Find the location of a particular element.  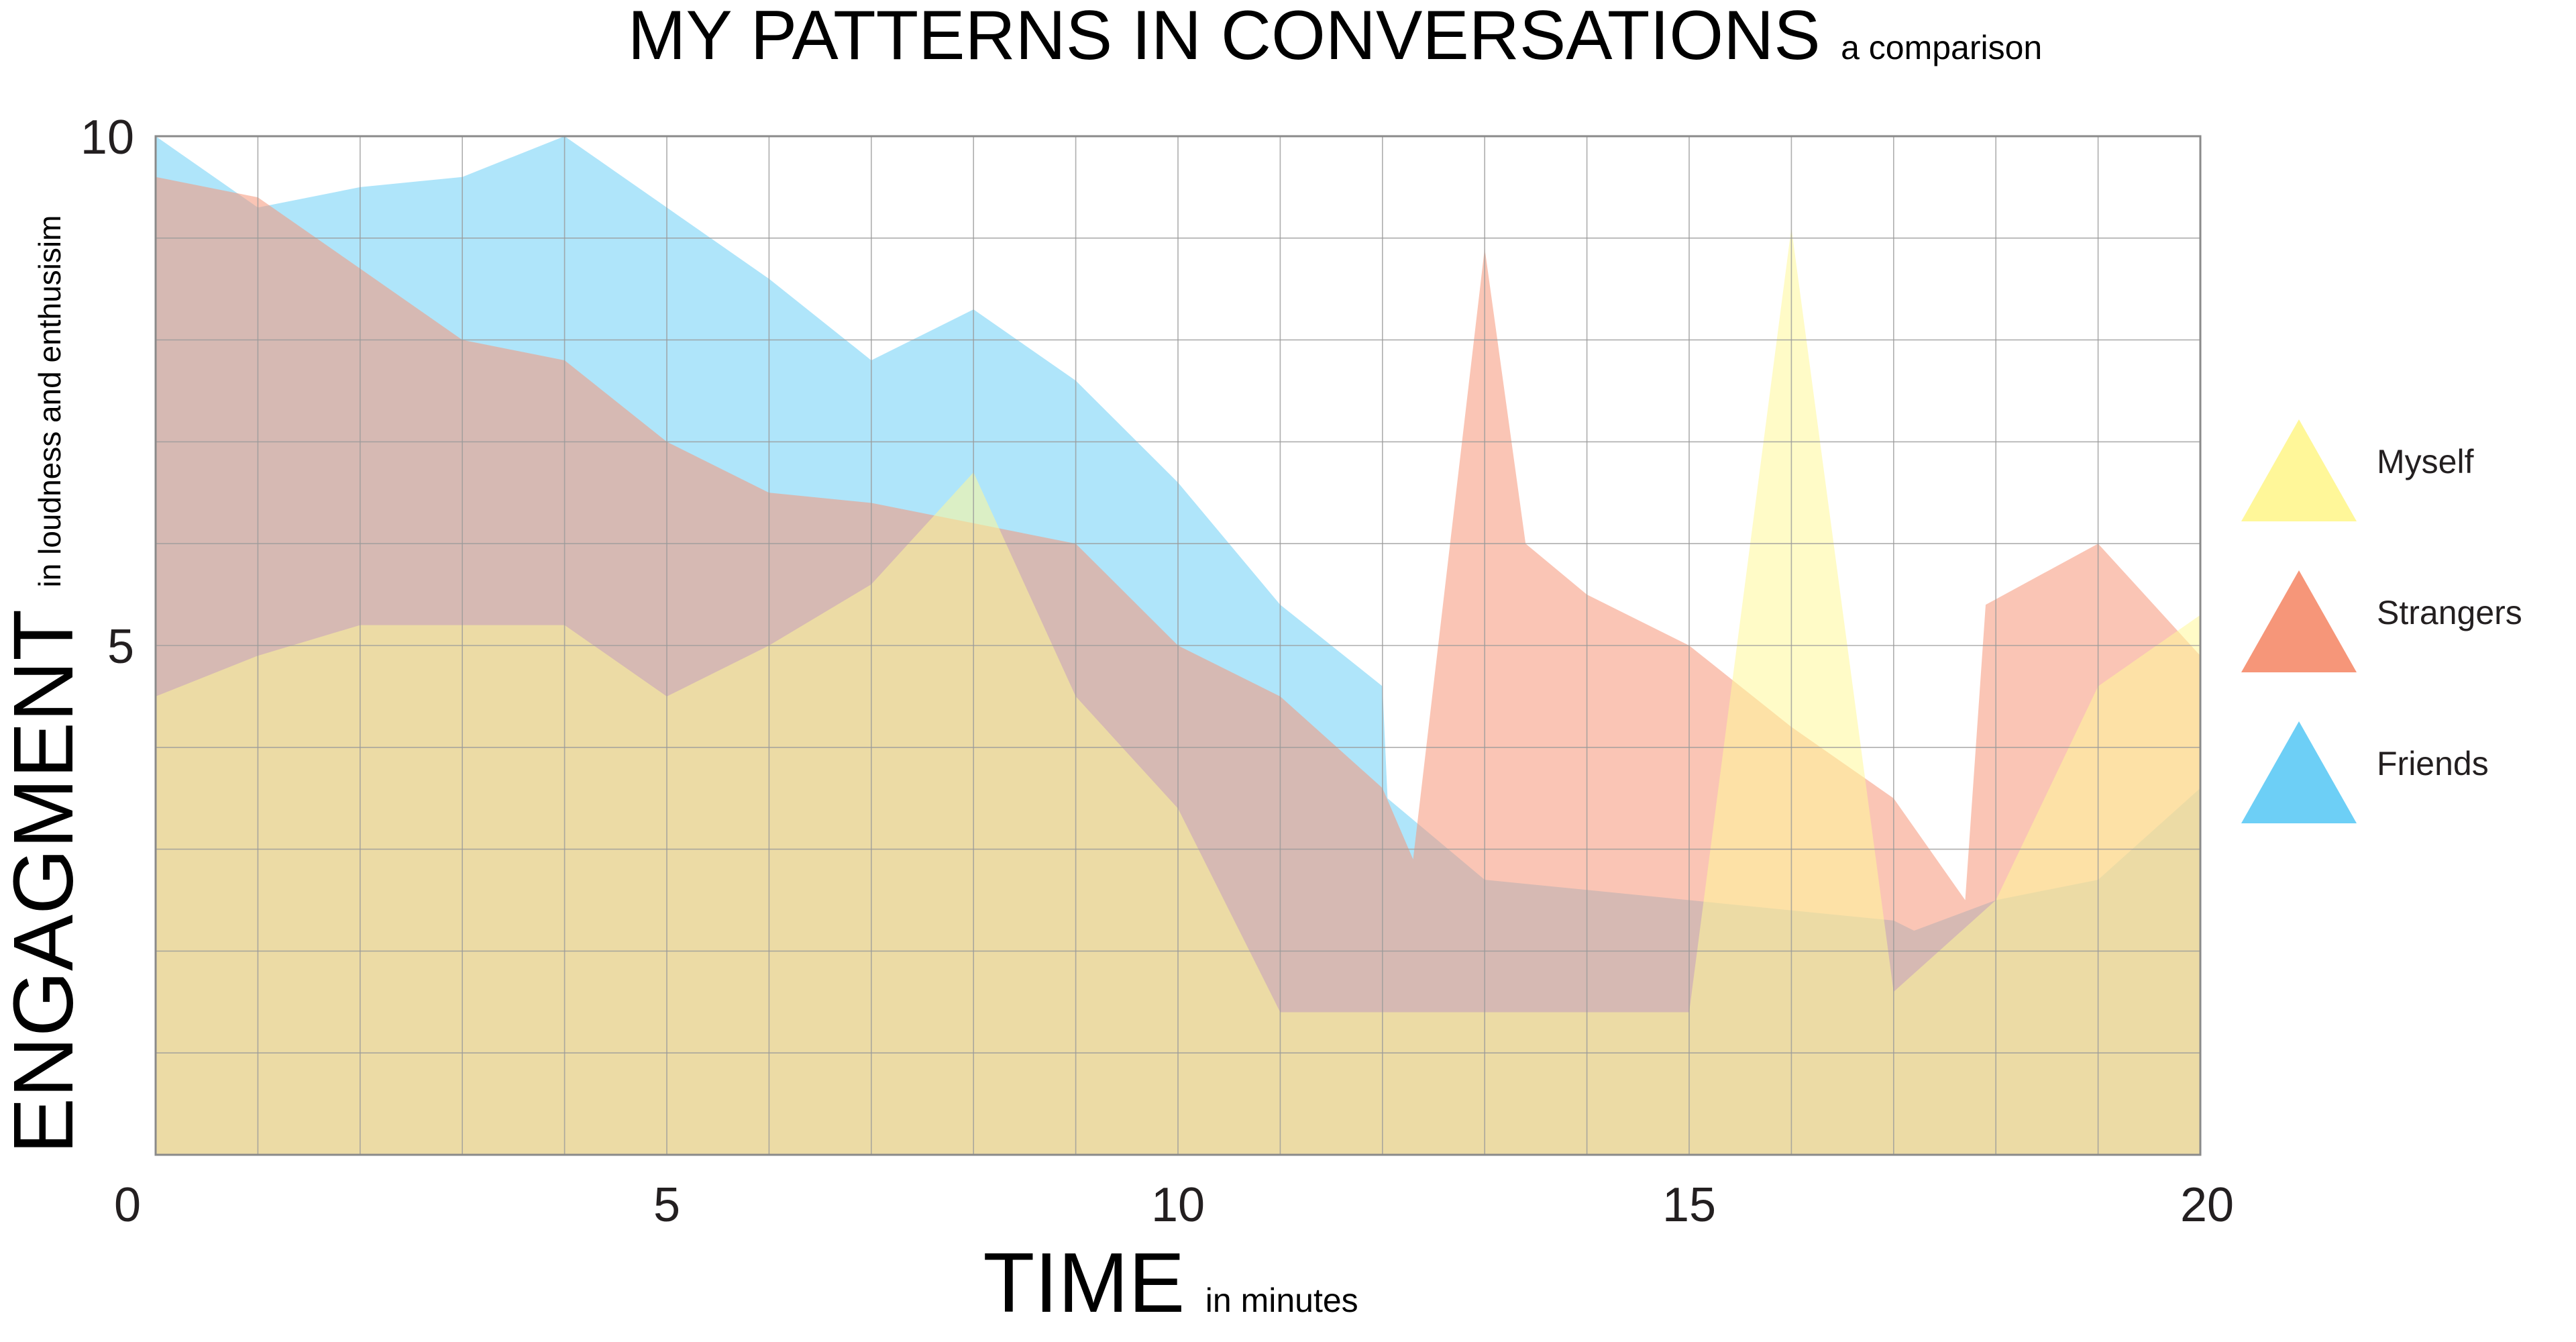

x-tick-label: 0 is located at coordinates (127, 1205).